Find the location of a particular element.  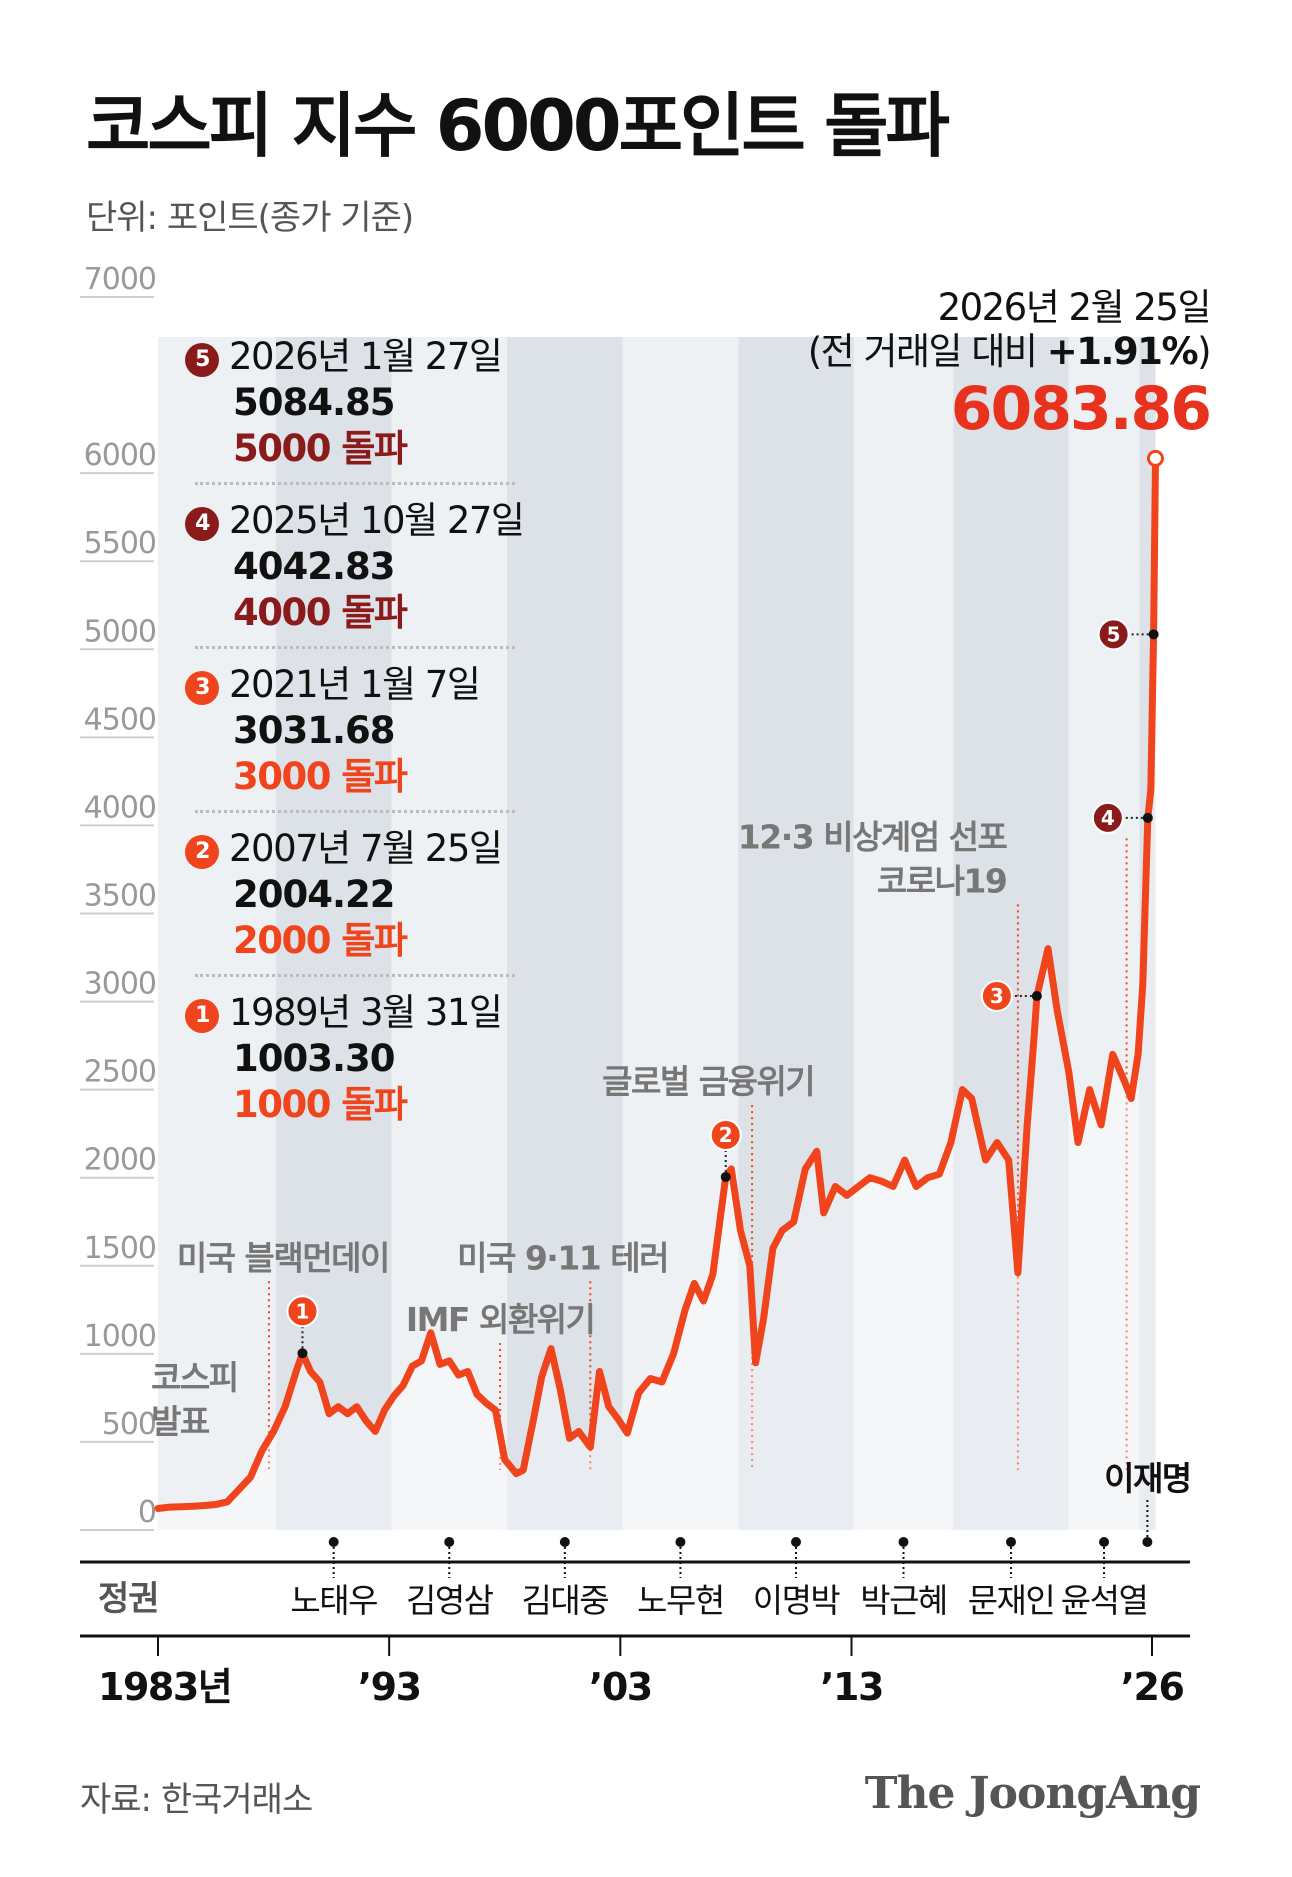

milestone-value: 1003.30 is located at coordinates (314, 1058).